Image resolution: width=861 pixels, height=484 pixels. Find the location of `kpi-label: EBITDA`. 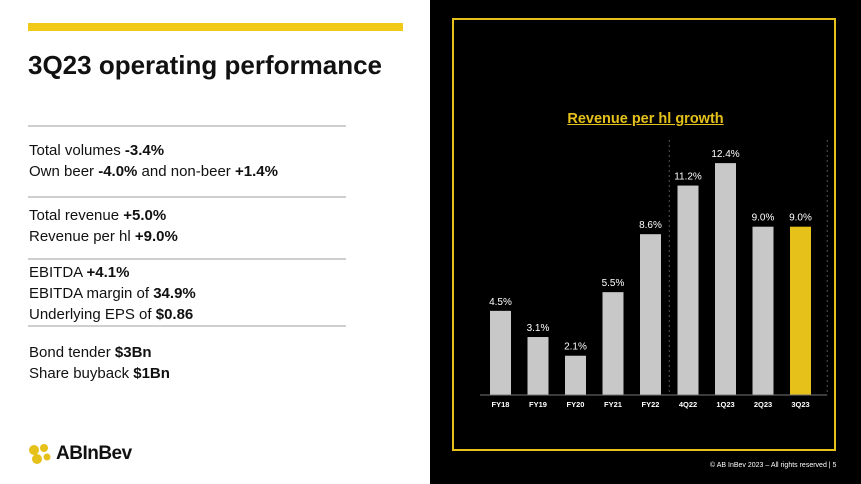

kpi-label: EBITDA is located at coordinates (58, 272).